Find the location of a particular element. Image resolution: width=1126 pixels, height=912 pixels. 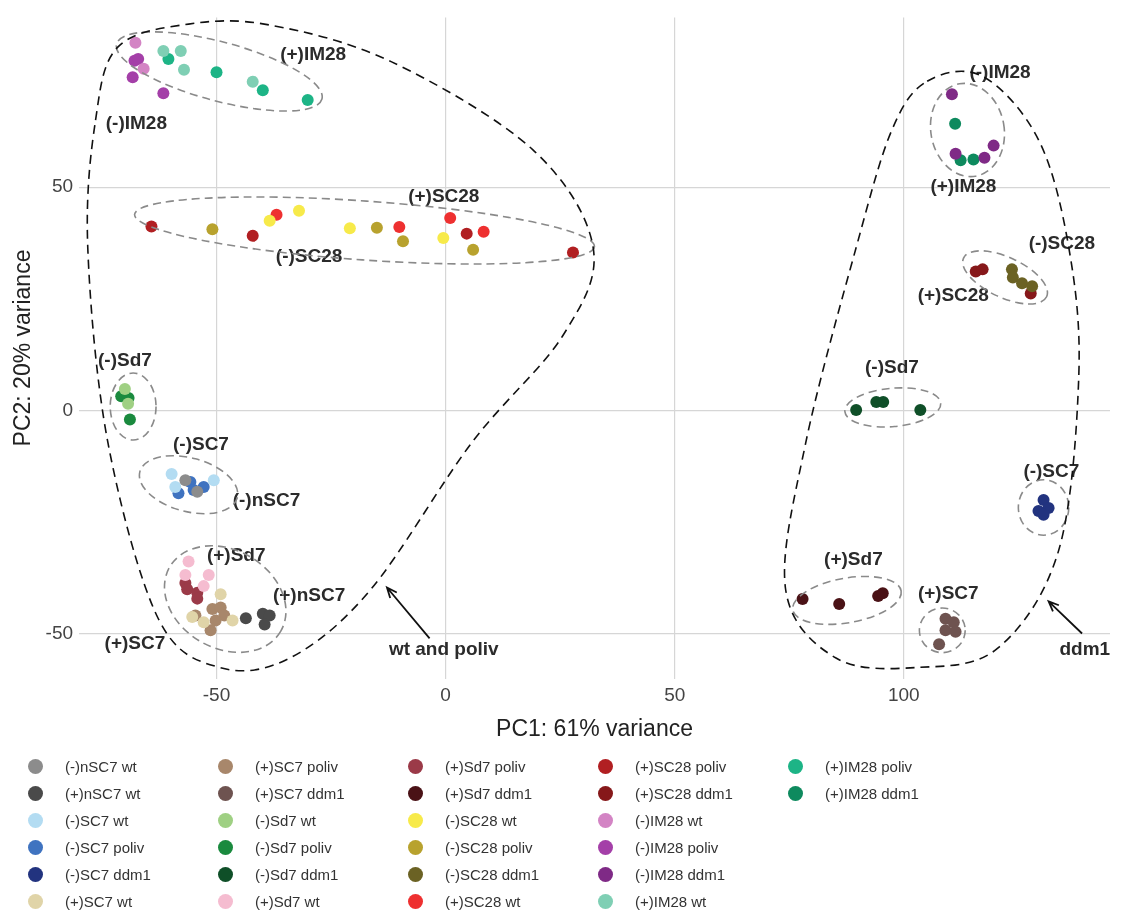

x-tick-label: 0 is located at coordinates (445, 695).